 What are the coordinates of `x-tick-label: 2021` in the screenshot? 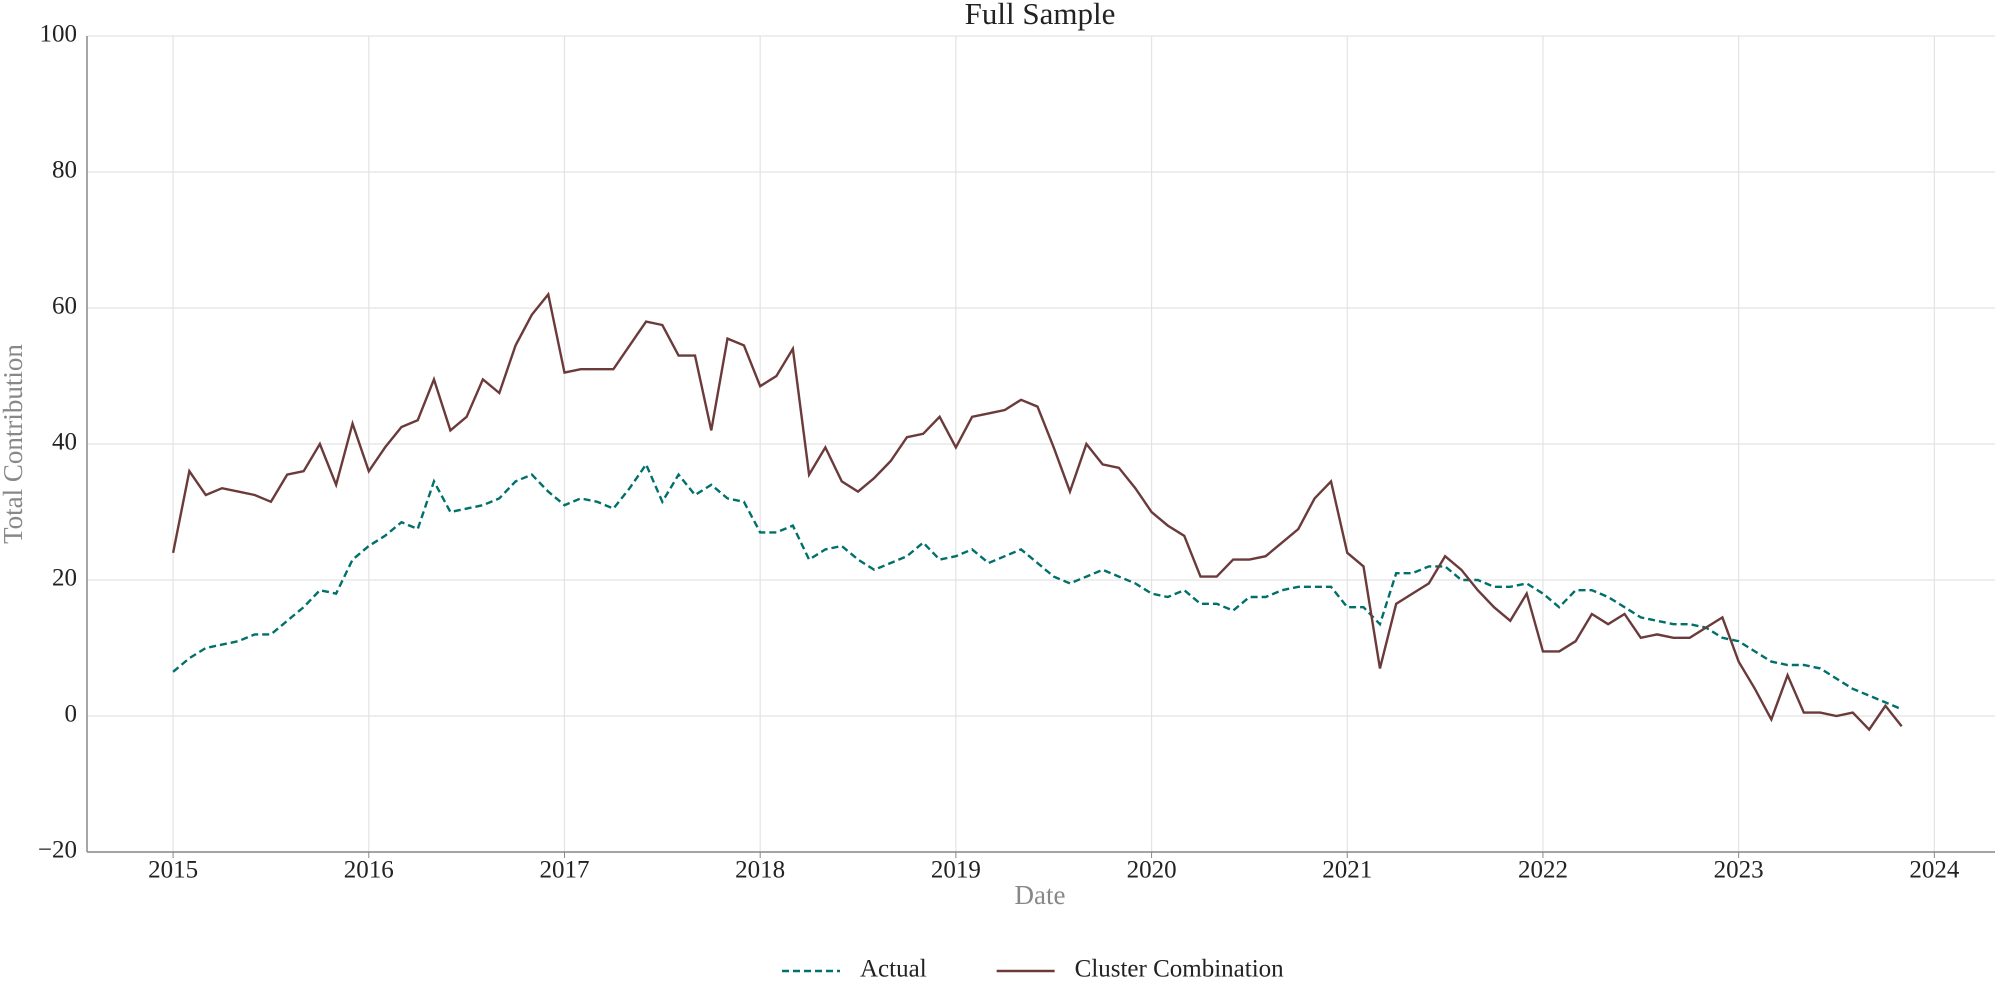 It's located at (1347, 870).